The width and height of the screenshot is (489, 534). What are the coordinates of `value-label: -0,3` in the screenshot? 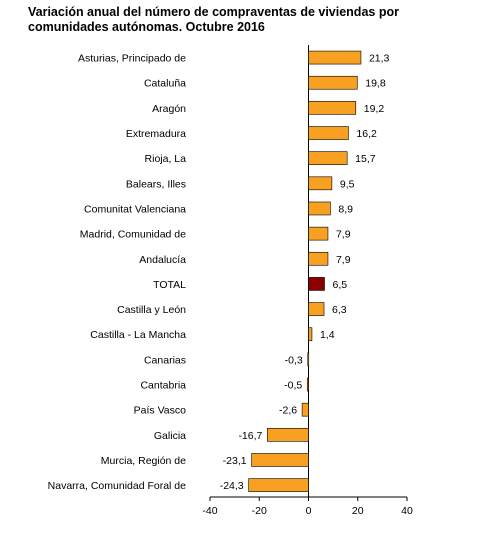 It's located at (294, 360).